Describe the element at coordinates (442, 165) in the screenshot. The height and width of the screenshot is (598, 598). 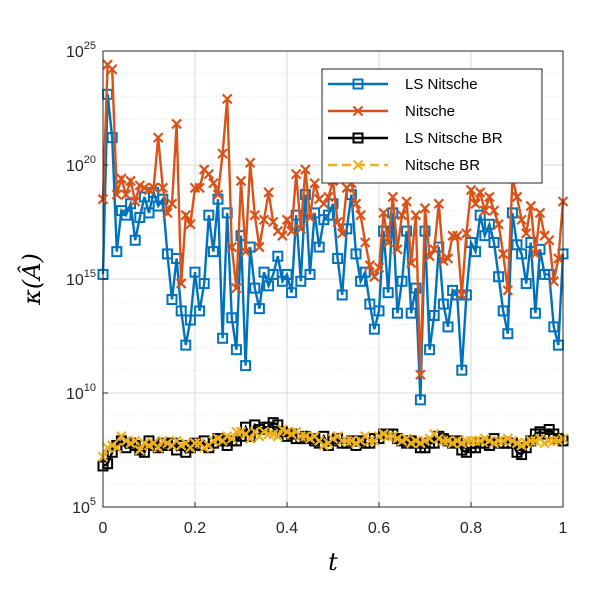
I see `legend-label: Nitsche BR` at that location.